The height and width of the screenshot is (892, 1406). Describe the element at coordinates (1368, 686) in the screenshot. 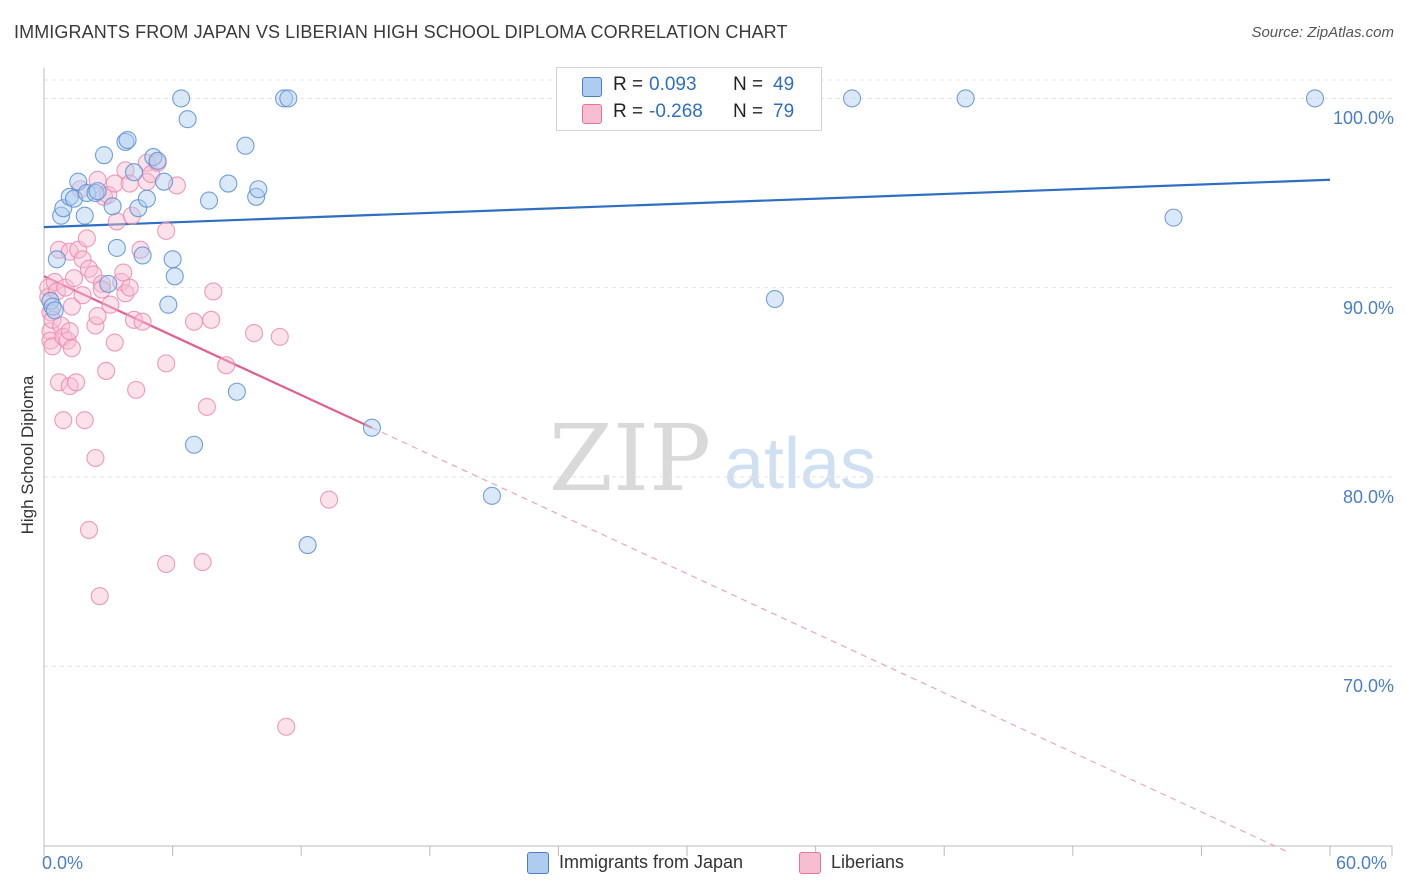

I see `y-tick-label: 70.0%` at that location.